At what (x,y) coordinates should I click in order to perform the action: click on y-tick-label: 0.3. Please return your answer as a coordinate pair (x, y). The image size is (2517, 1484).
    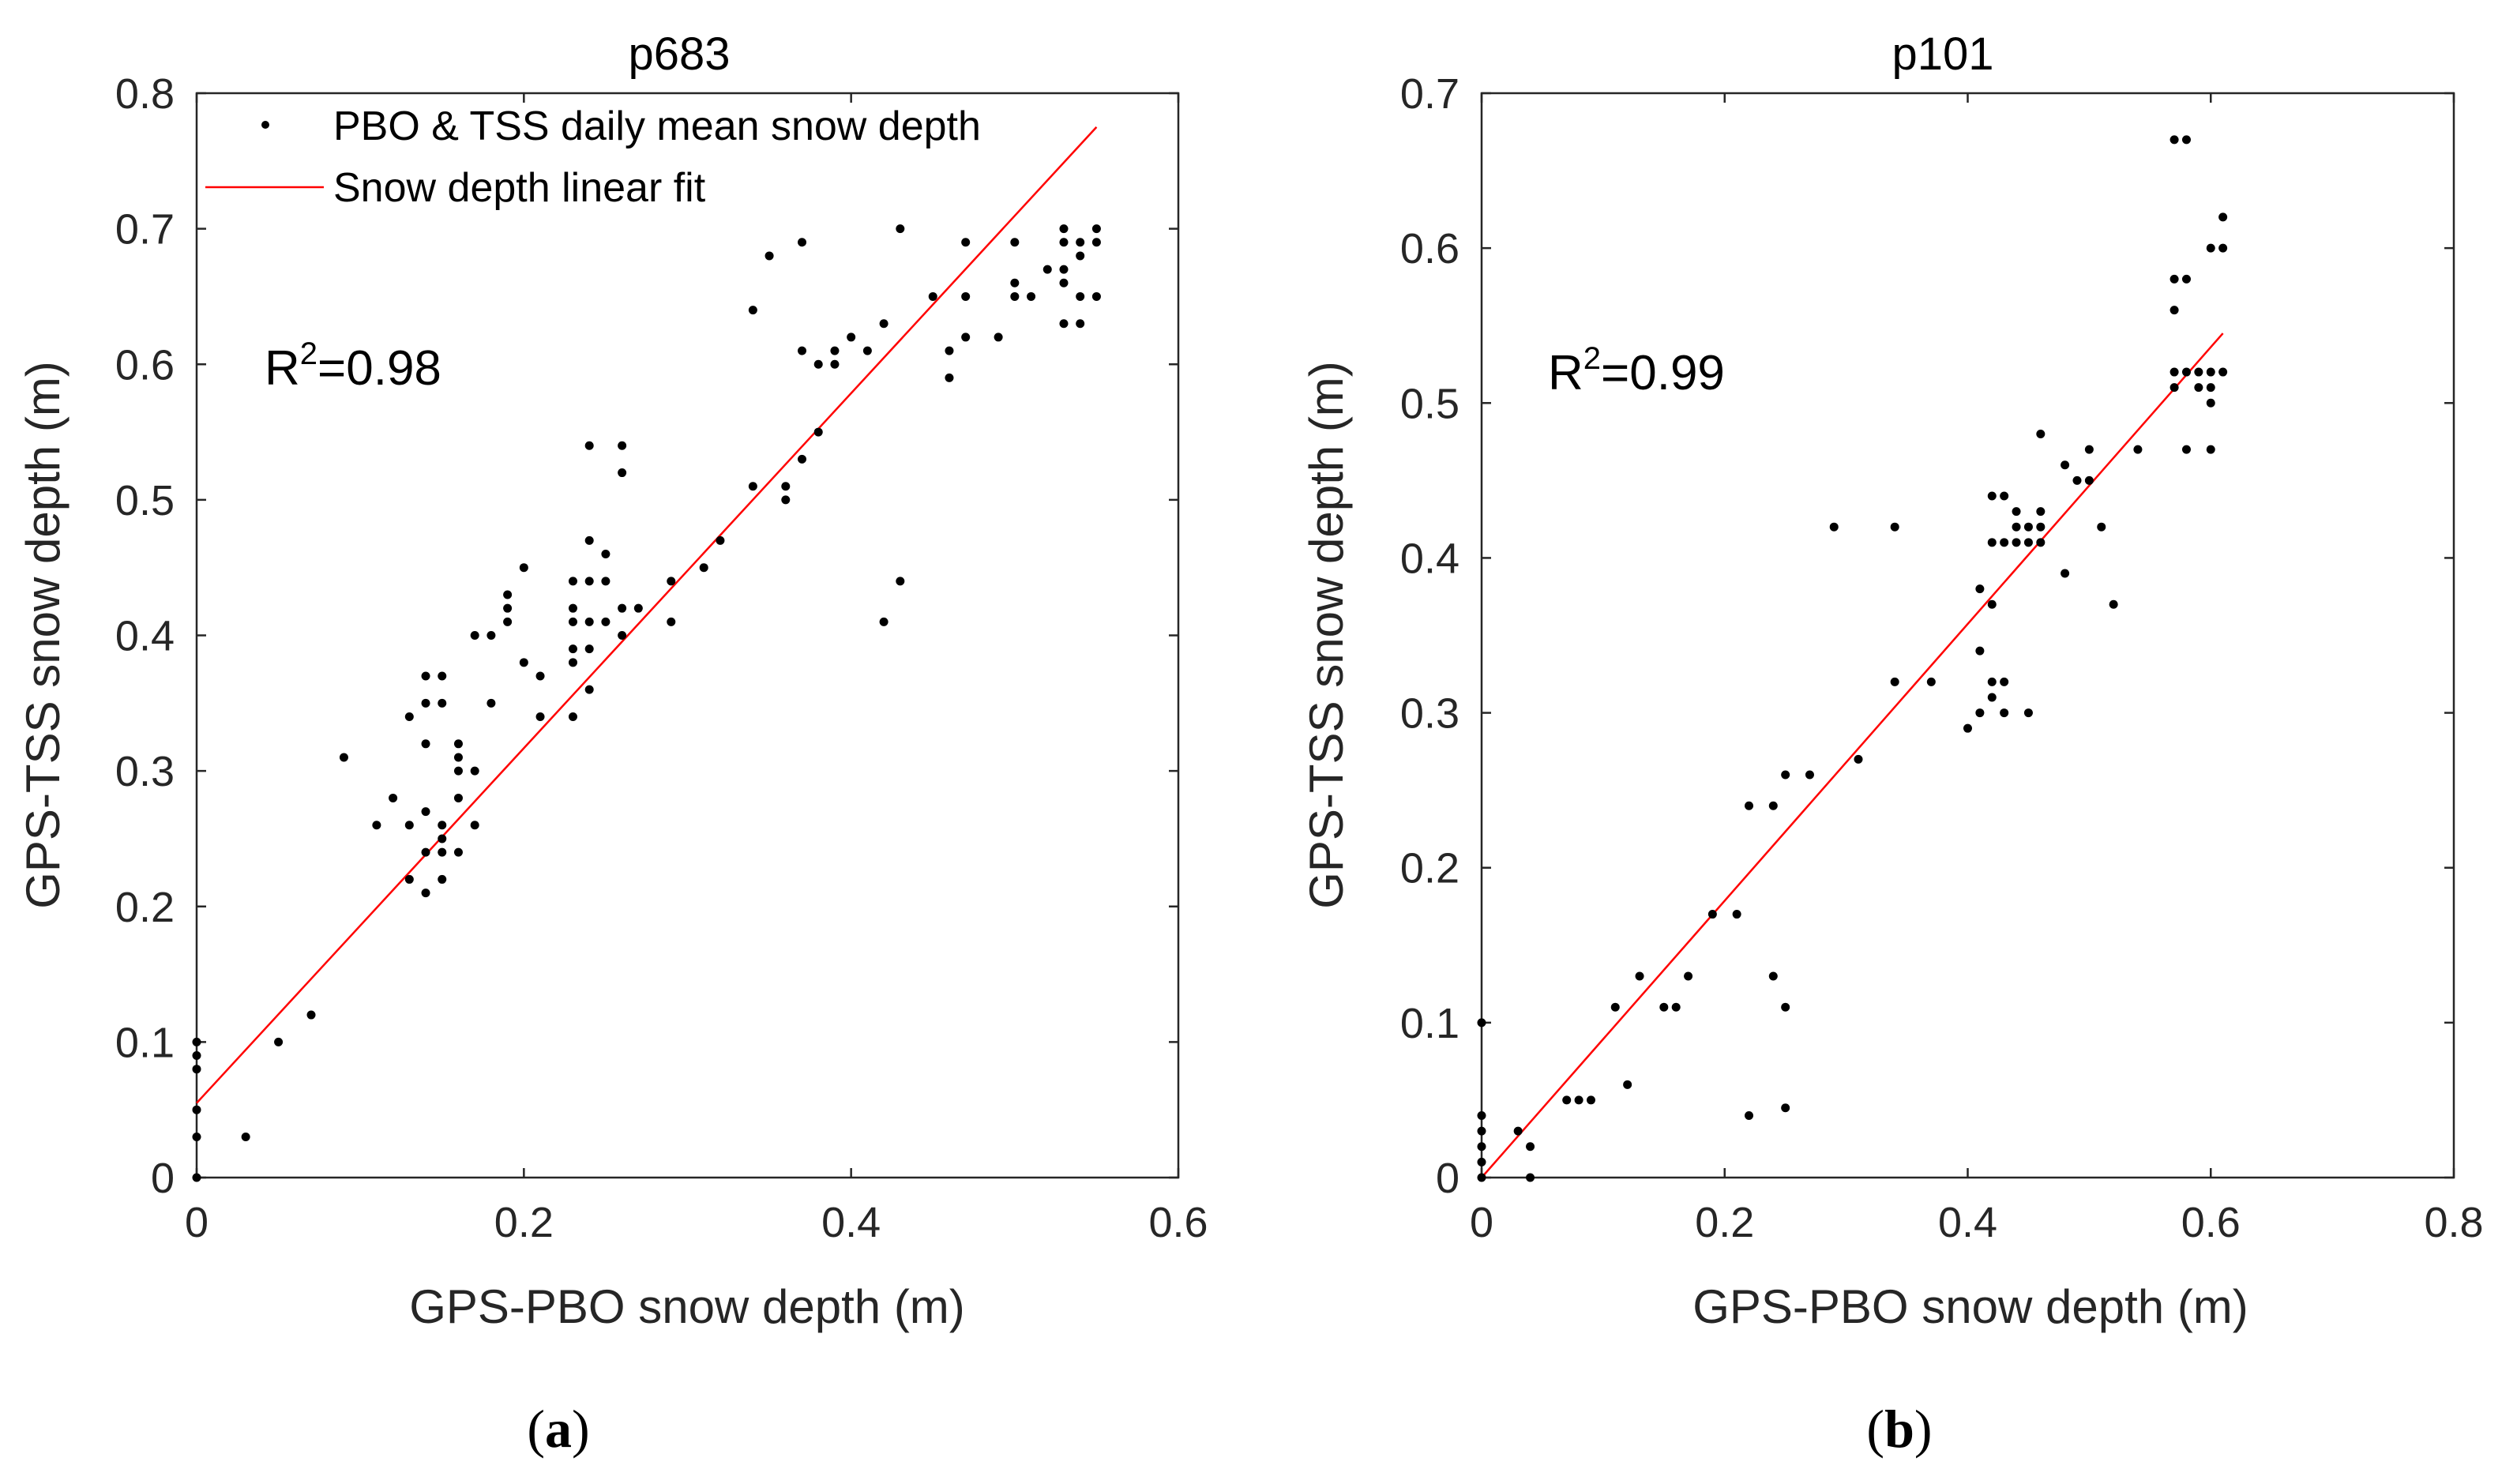
    Looking at the image, I should click on (1429, 714).